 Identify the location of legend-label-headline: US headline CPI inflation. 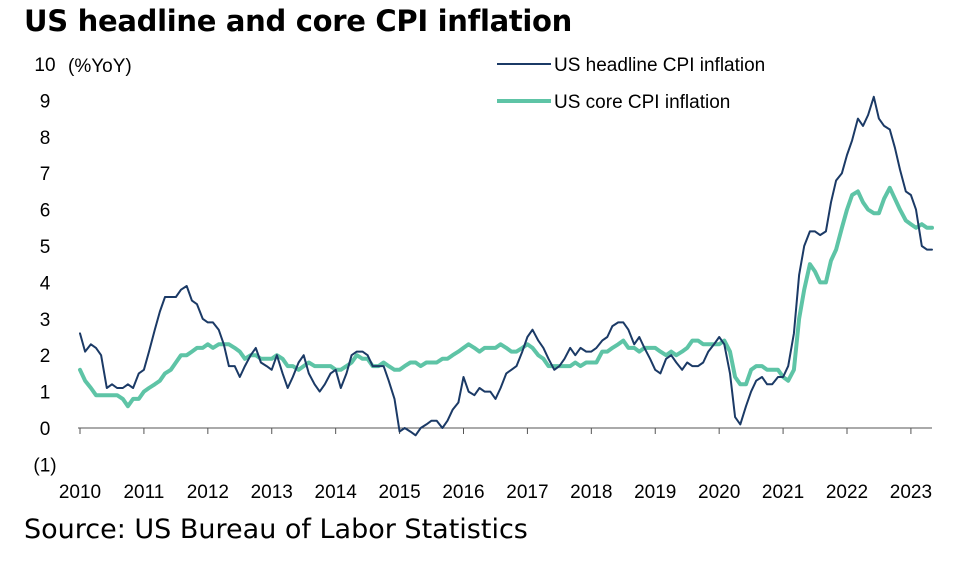
(659, 65).